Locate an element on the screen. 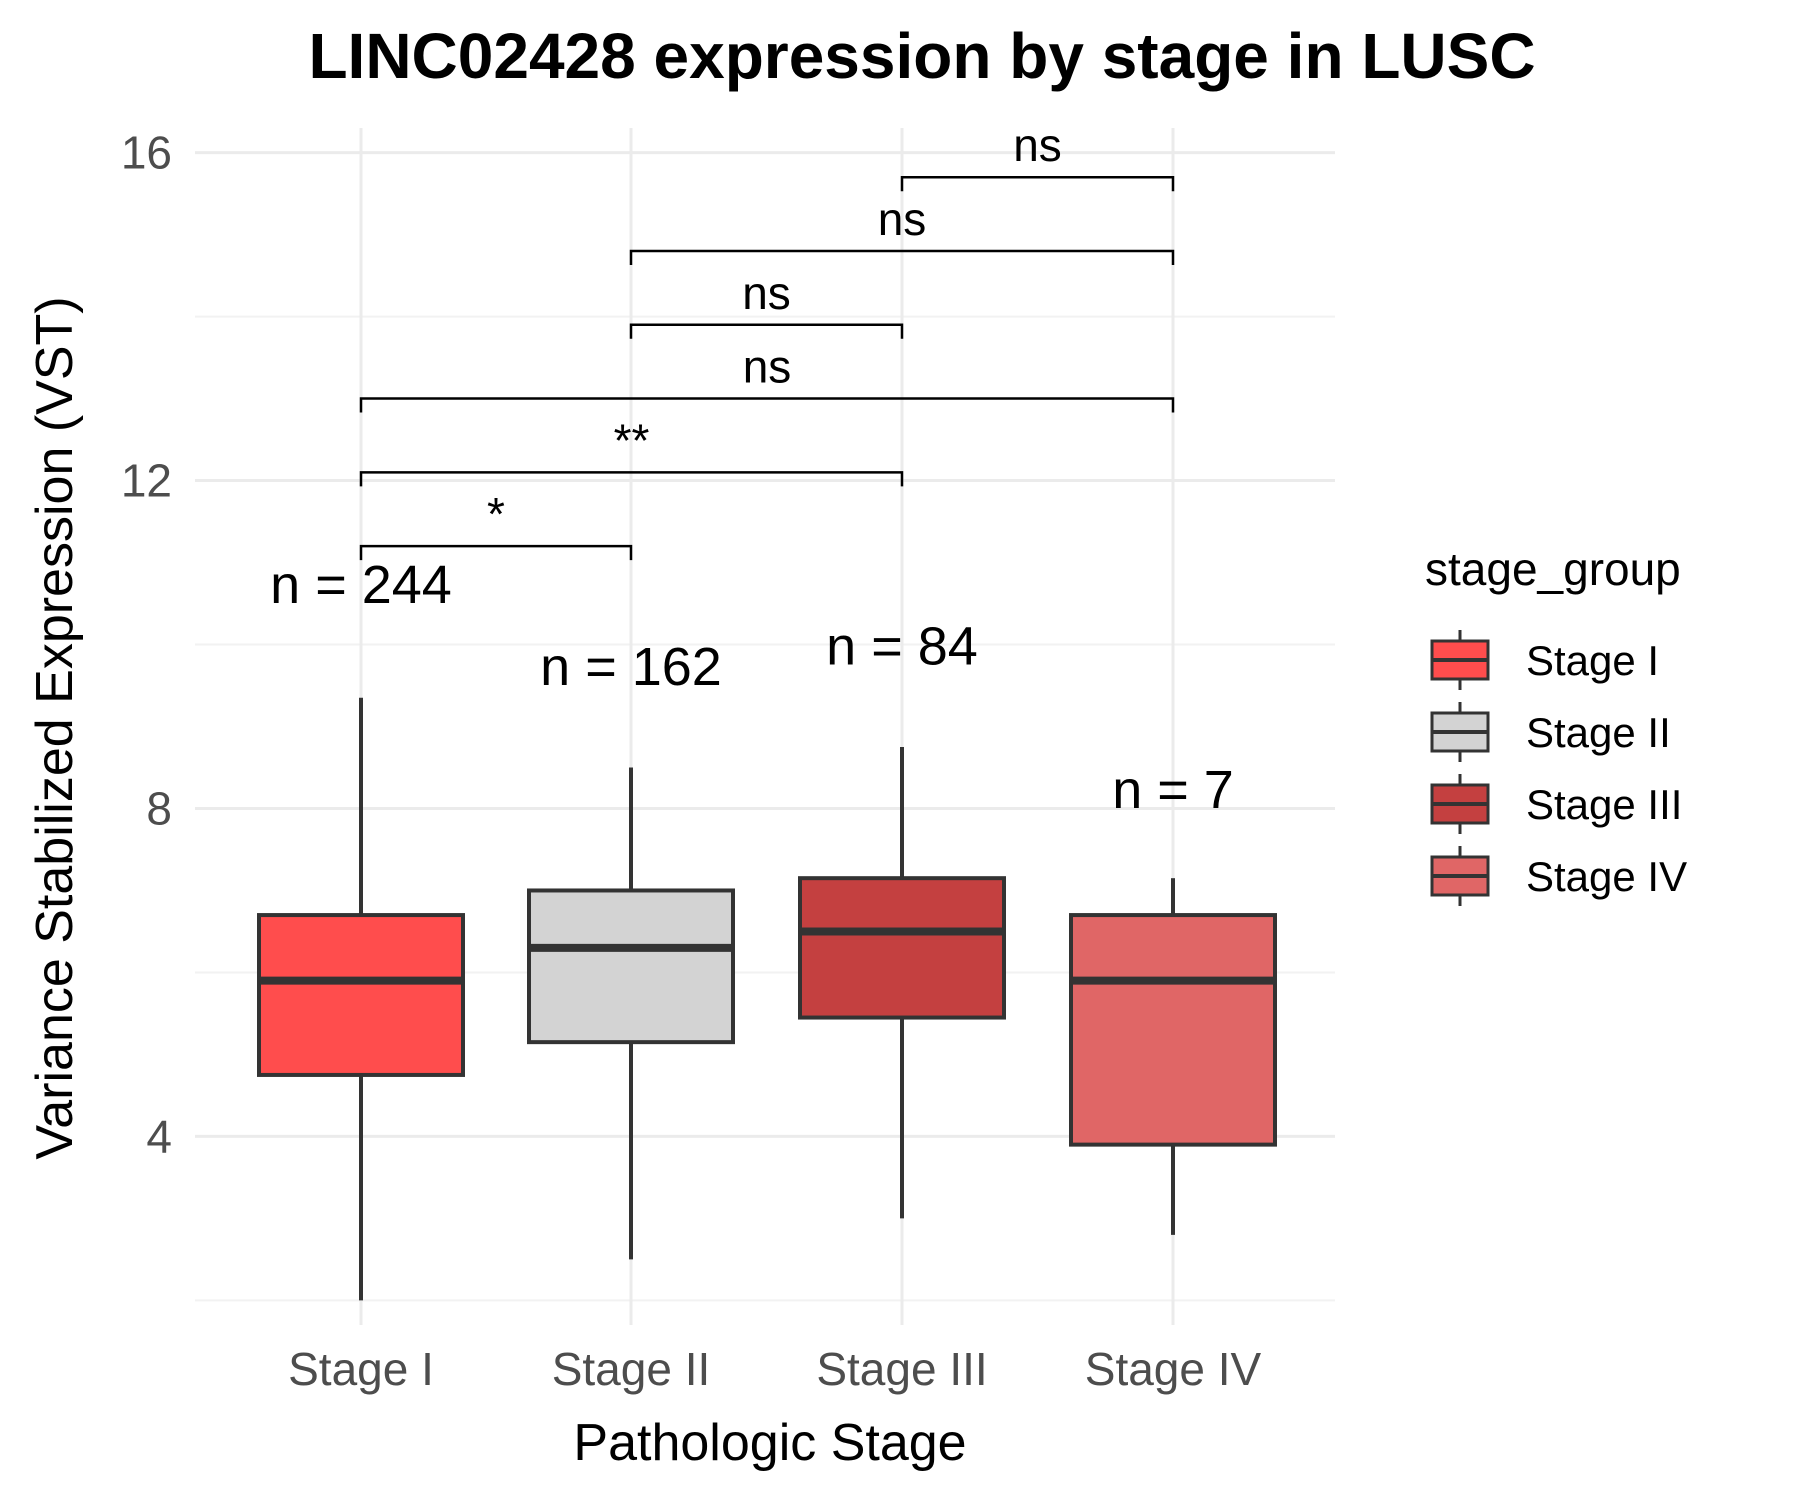 The height and width of the screenshot is (1500, 1800). n-count-label: n = 244 is located at coordinates (361, 585).